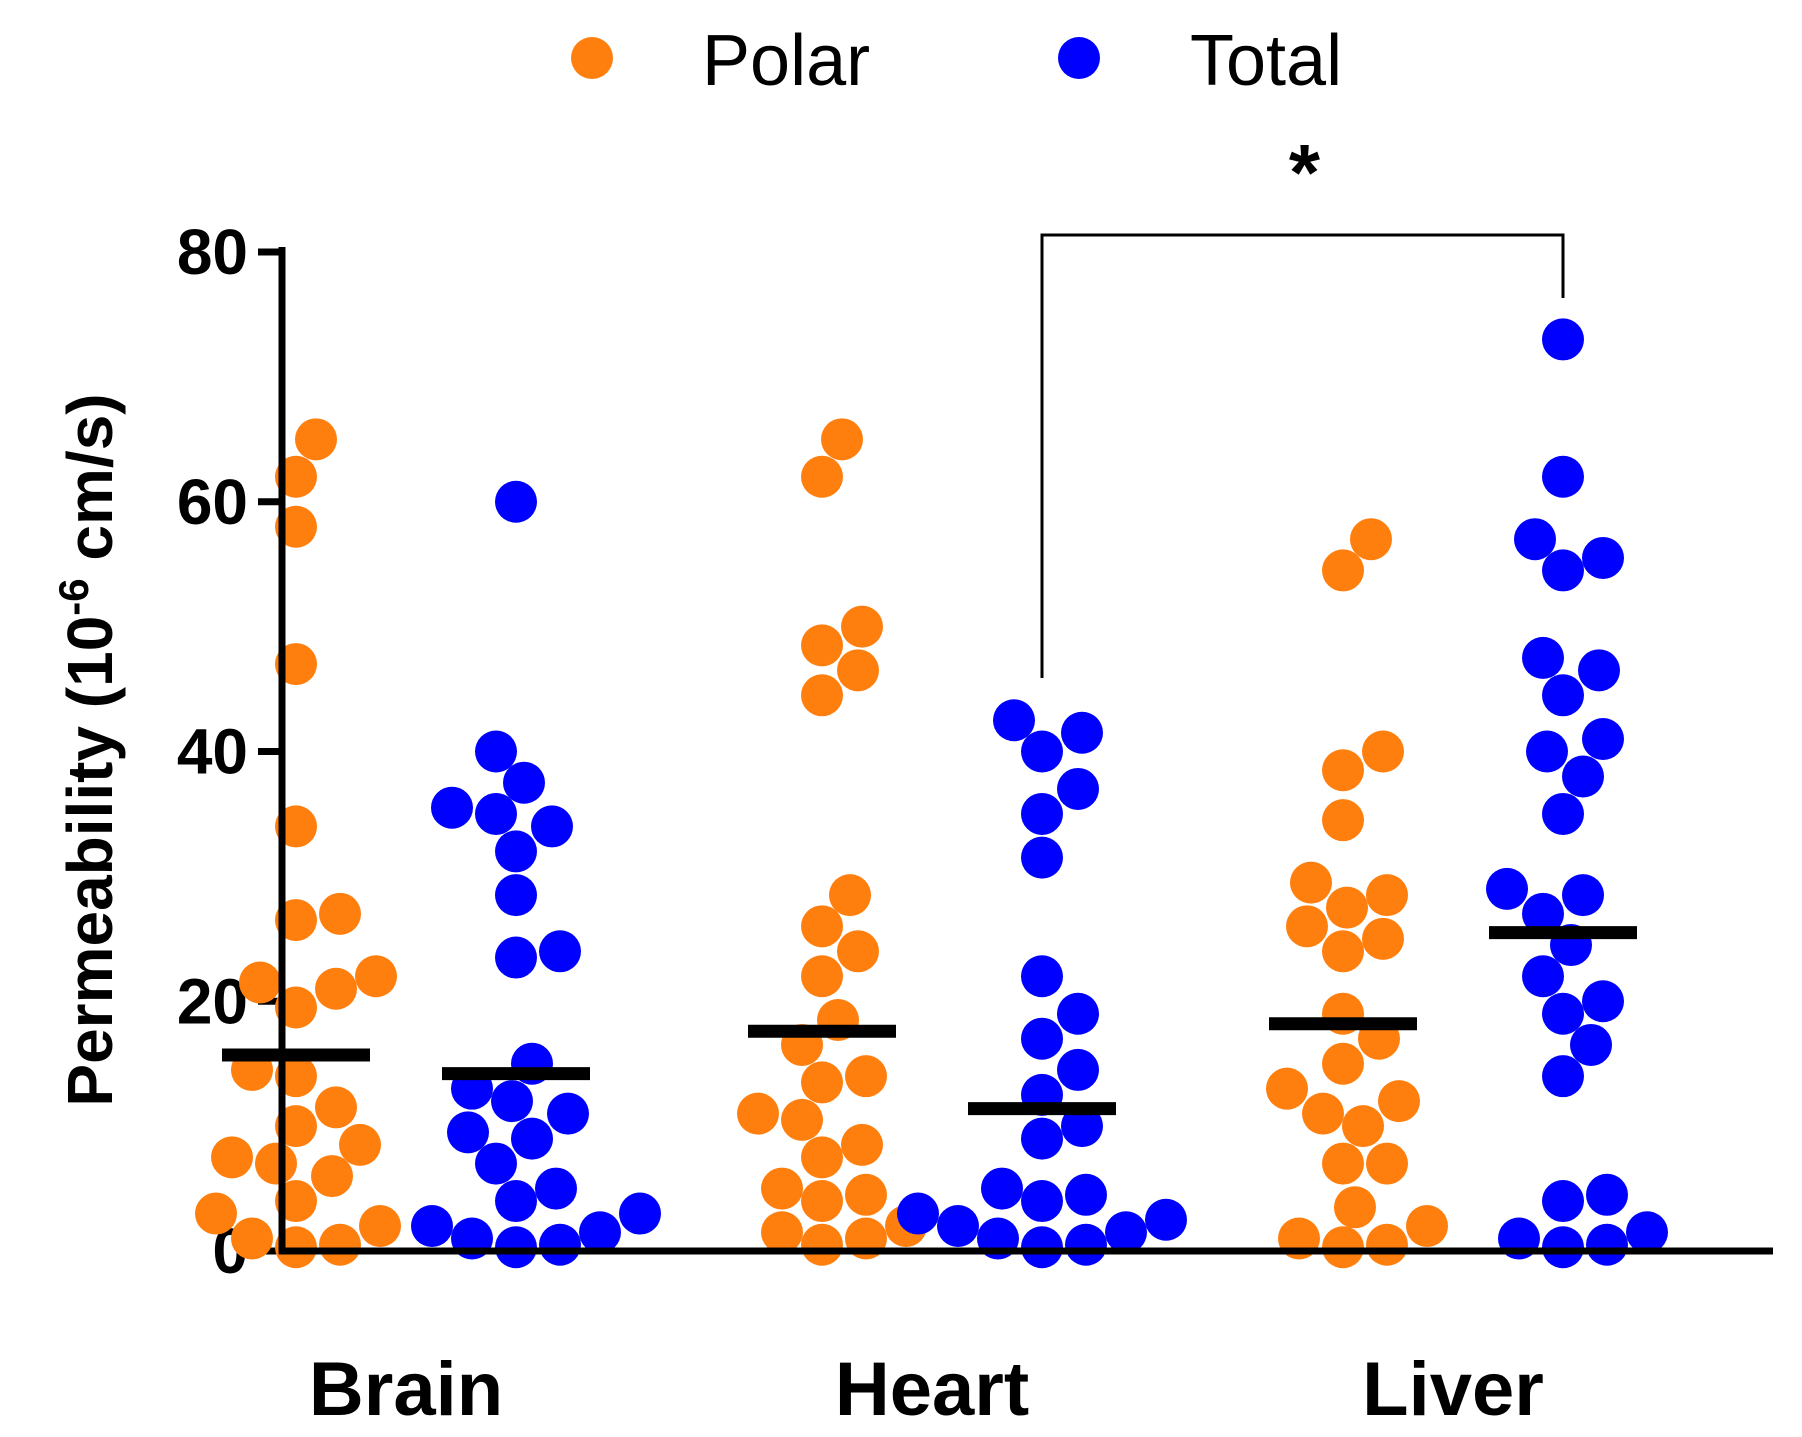 This screenshot has width=1802, height=1437. Describe the element at coordinates (1305, 172) in the screenshot. I see `significance-star: *` at that location.